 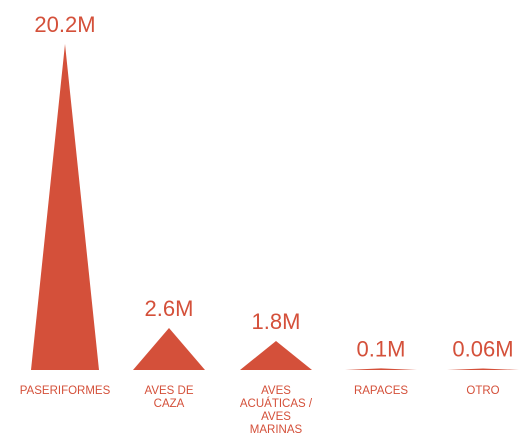 I want to click on category-label: AVES DE, so click(x=169, y=391).